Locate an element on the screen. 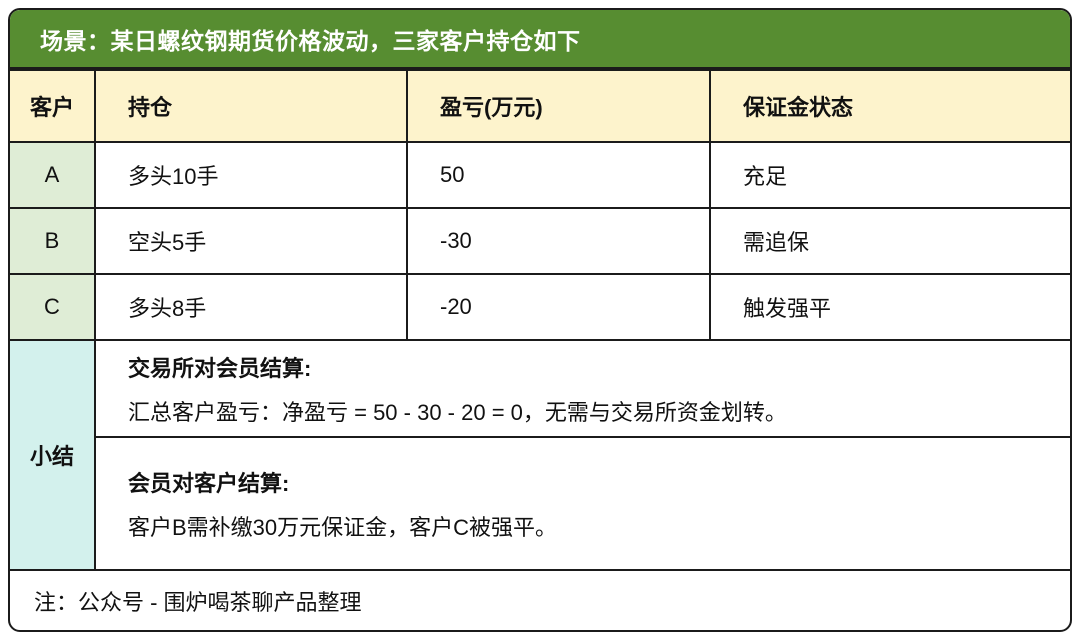 The image size is (1080, 644). scenario-banner-title: 场景：某日螺纹钢期货价格波动，三家客户持仓如下 is located at coordinates (310, 40).